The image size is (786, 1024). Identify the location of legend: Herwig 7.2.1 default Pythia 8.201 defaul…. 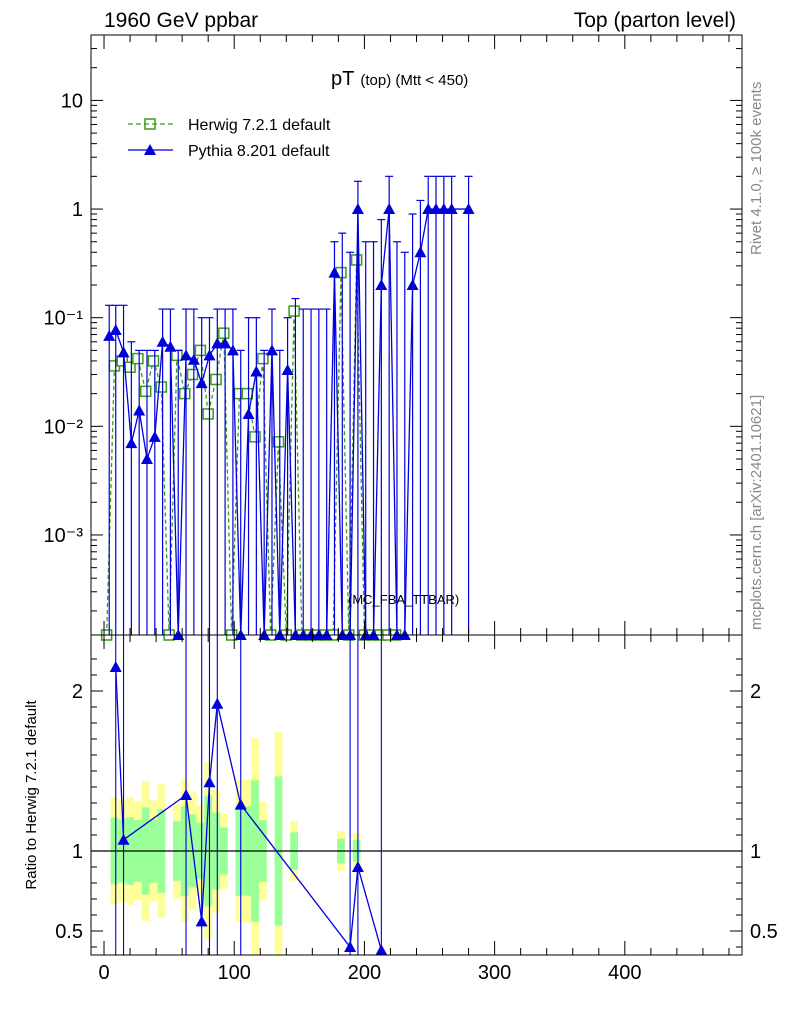
(229, 138).